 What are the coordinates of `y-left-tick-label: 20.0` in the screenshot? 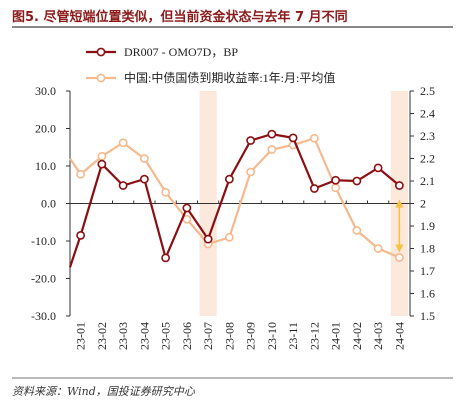 It's located at (45, 129).